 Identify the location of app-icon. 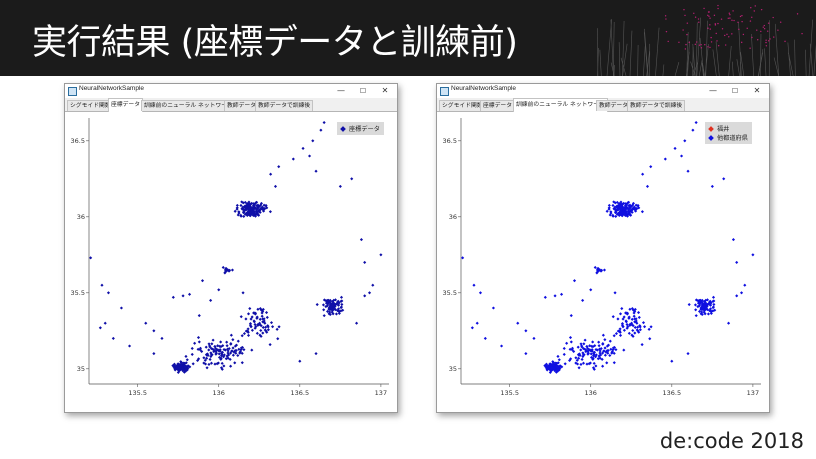
(444, 91).